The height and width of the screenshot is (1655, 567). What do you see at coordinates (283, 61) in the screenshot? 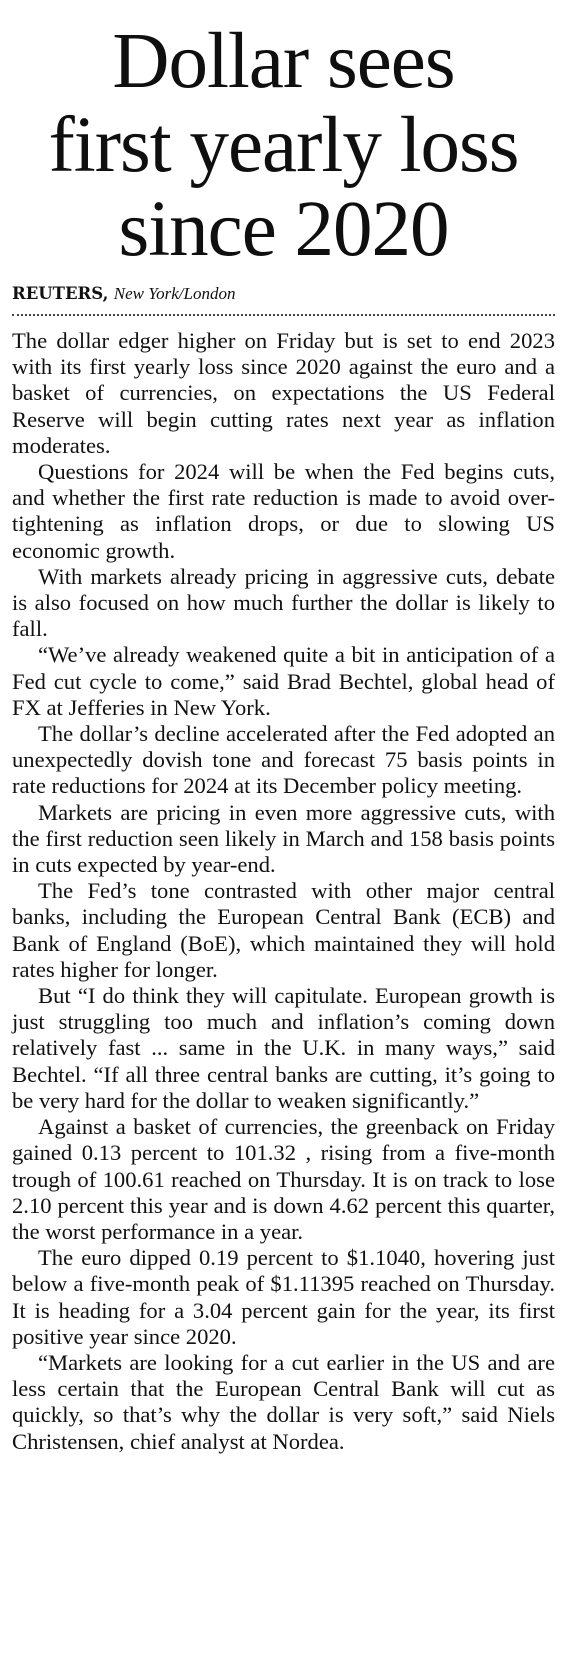
I see `headline-line: Dollar sees` at bounding box center [283, 61].